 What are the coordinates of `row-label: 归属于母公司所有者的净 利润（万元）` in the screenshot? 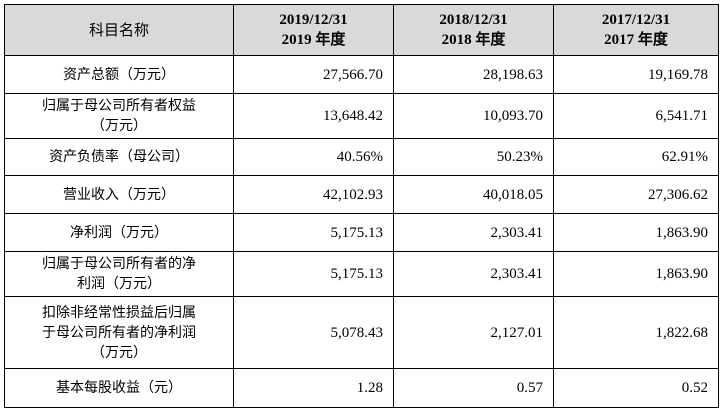 It's located at (119, 274).